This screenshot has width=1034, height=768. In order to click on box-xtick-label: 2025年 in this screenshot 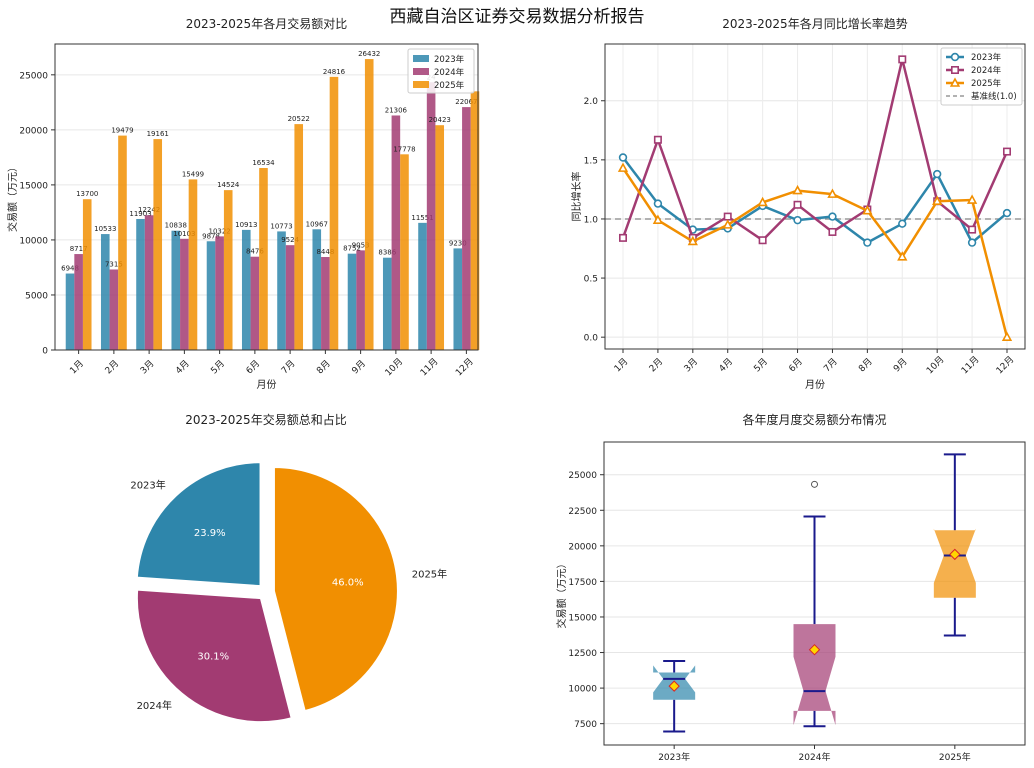, I will do `click(955, 757)`.